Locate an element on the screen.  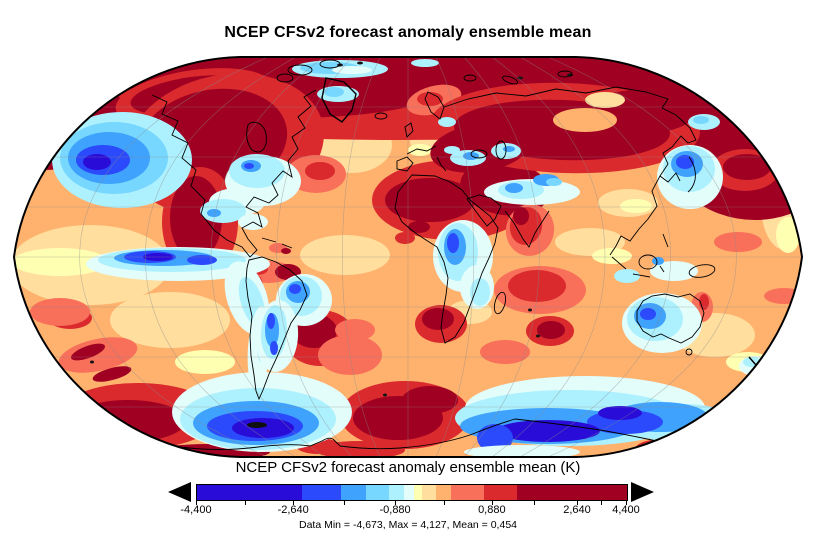
map-region-south-america-cold is located at coordinates (293, 323).